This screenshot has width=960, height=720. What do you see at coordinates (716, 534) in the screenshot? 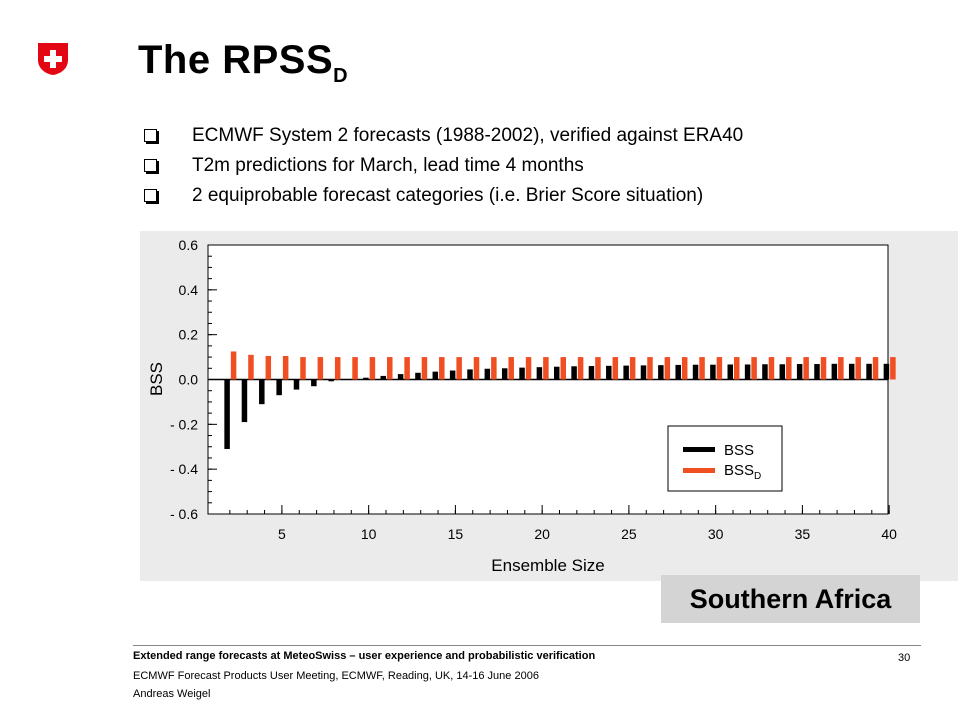
I see `x-tick-label: 30` at bounding box center [716, 534].